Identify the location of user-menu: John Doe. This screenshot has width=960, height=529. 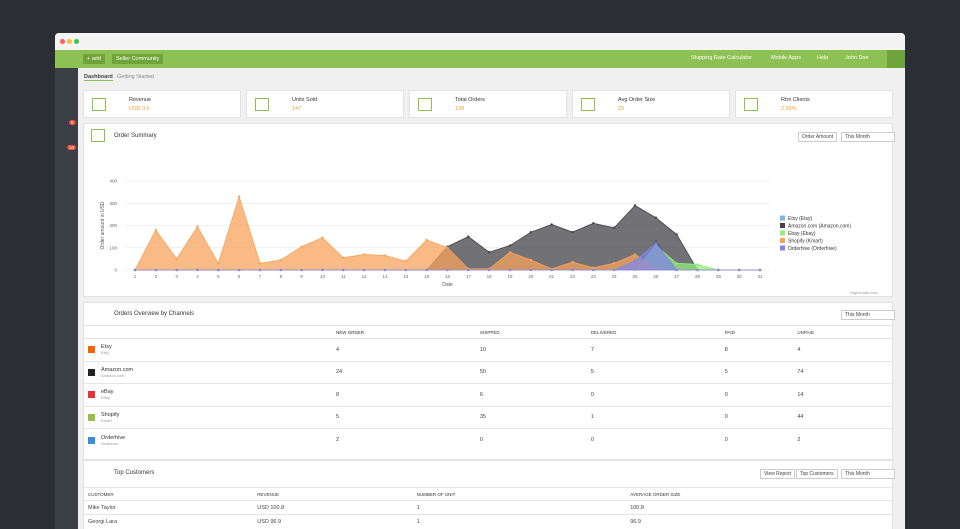
(857, 58).